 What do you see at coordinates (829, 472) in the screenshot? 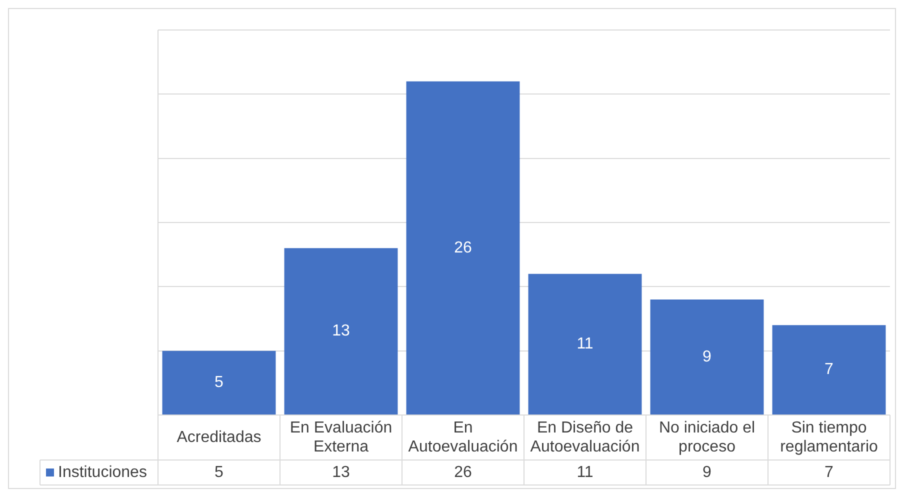
I see `data-label: 7` at bounding box center [829, 472].